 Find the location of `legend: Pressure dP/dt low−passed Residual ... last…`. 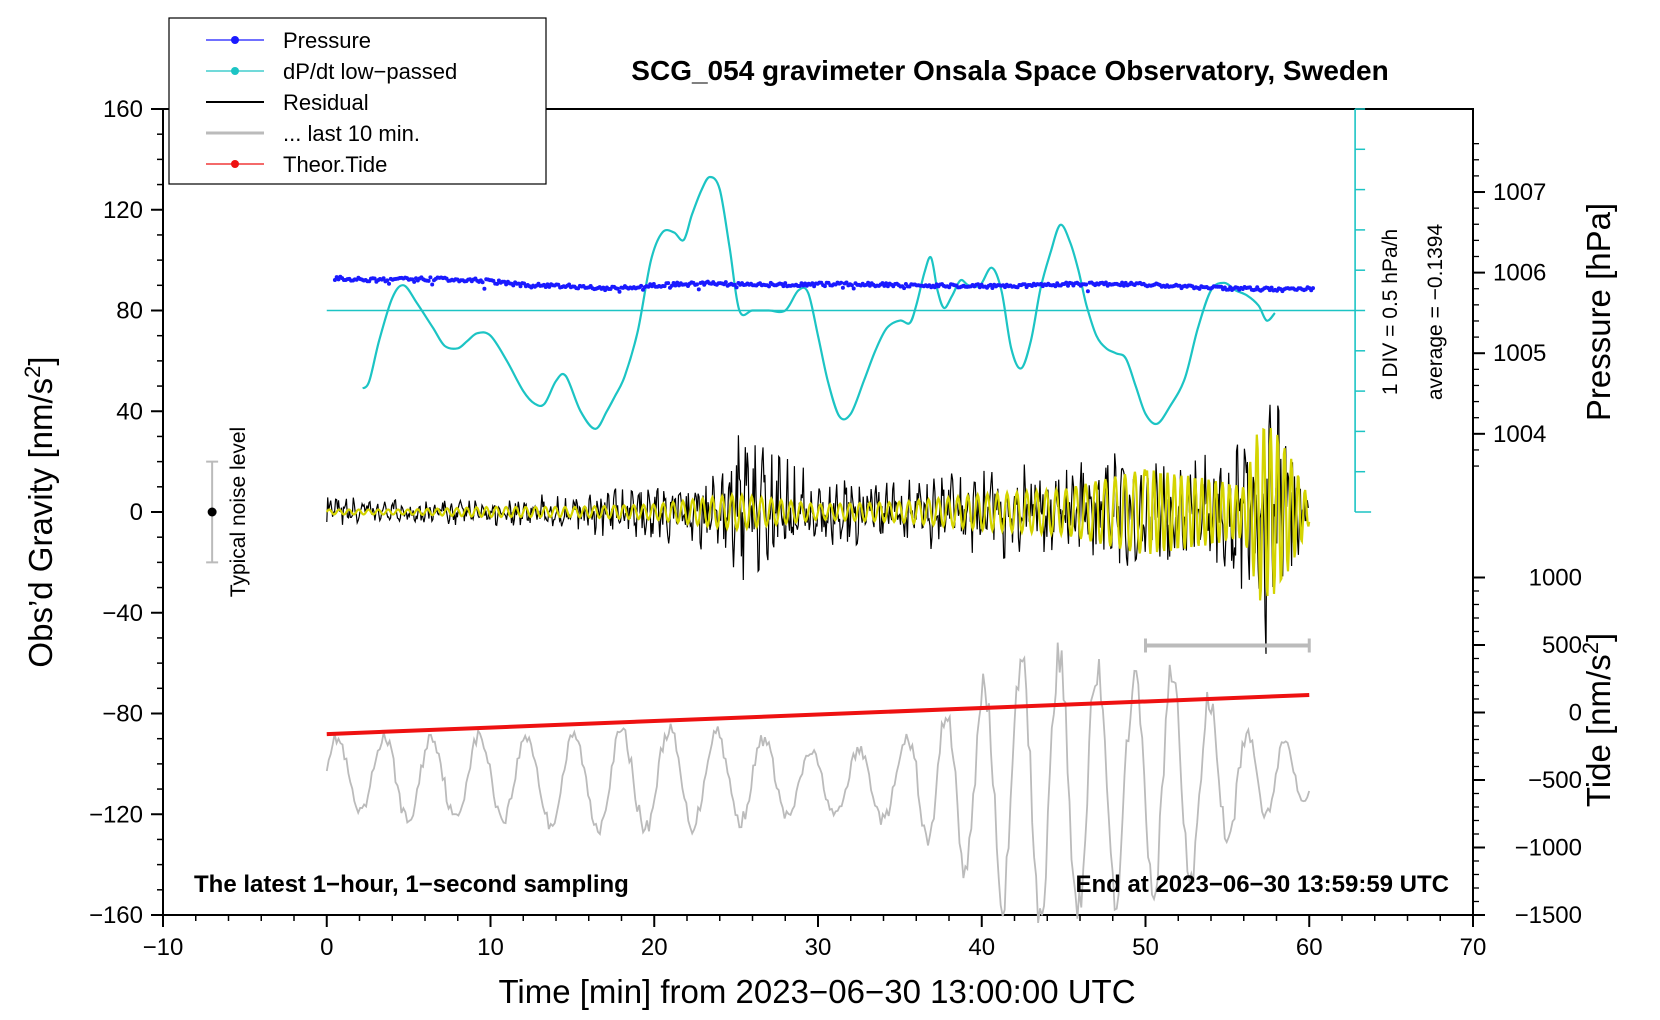

legend: Pressure dP/dt low−passed Residual ... last… is located at coordinates (357, 101).